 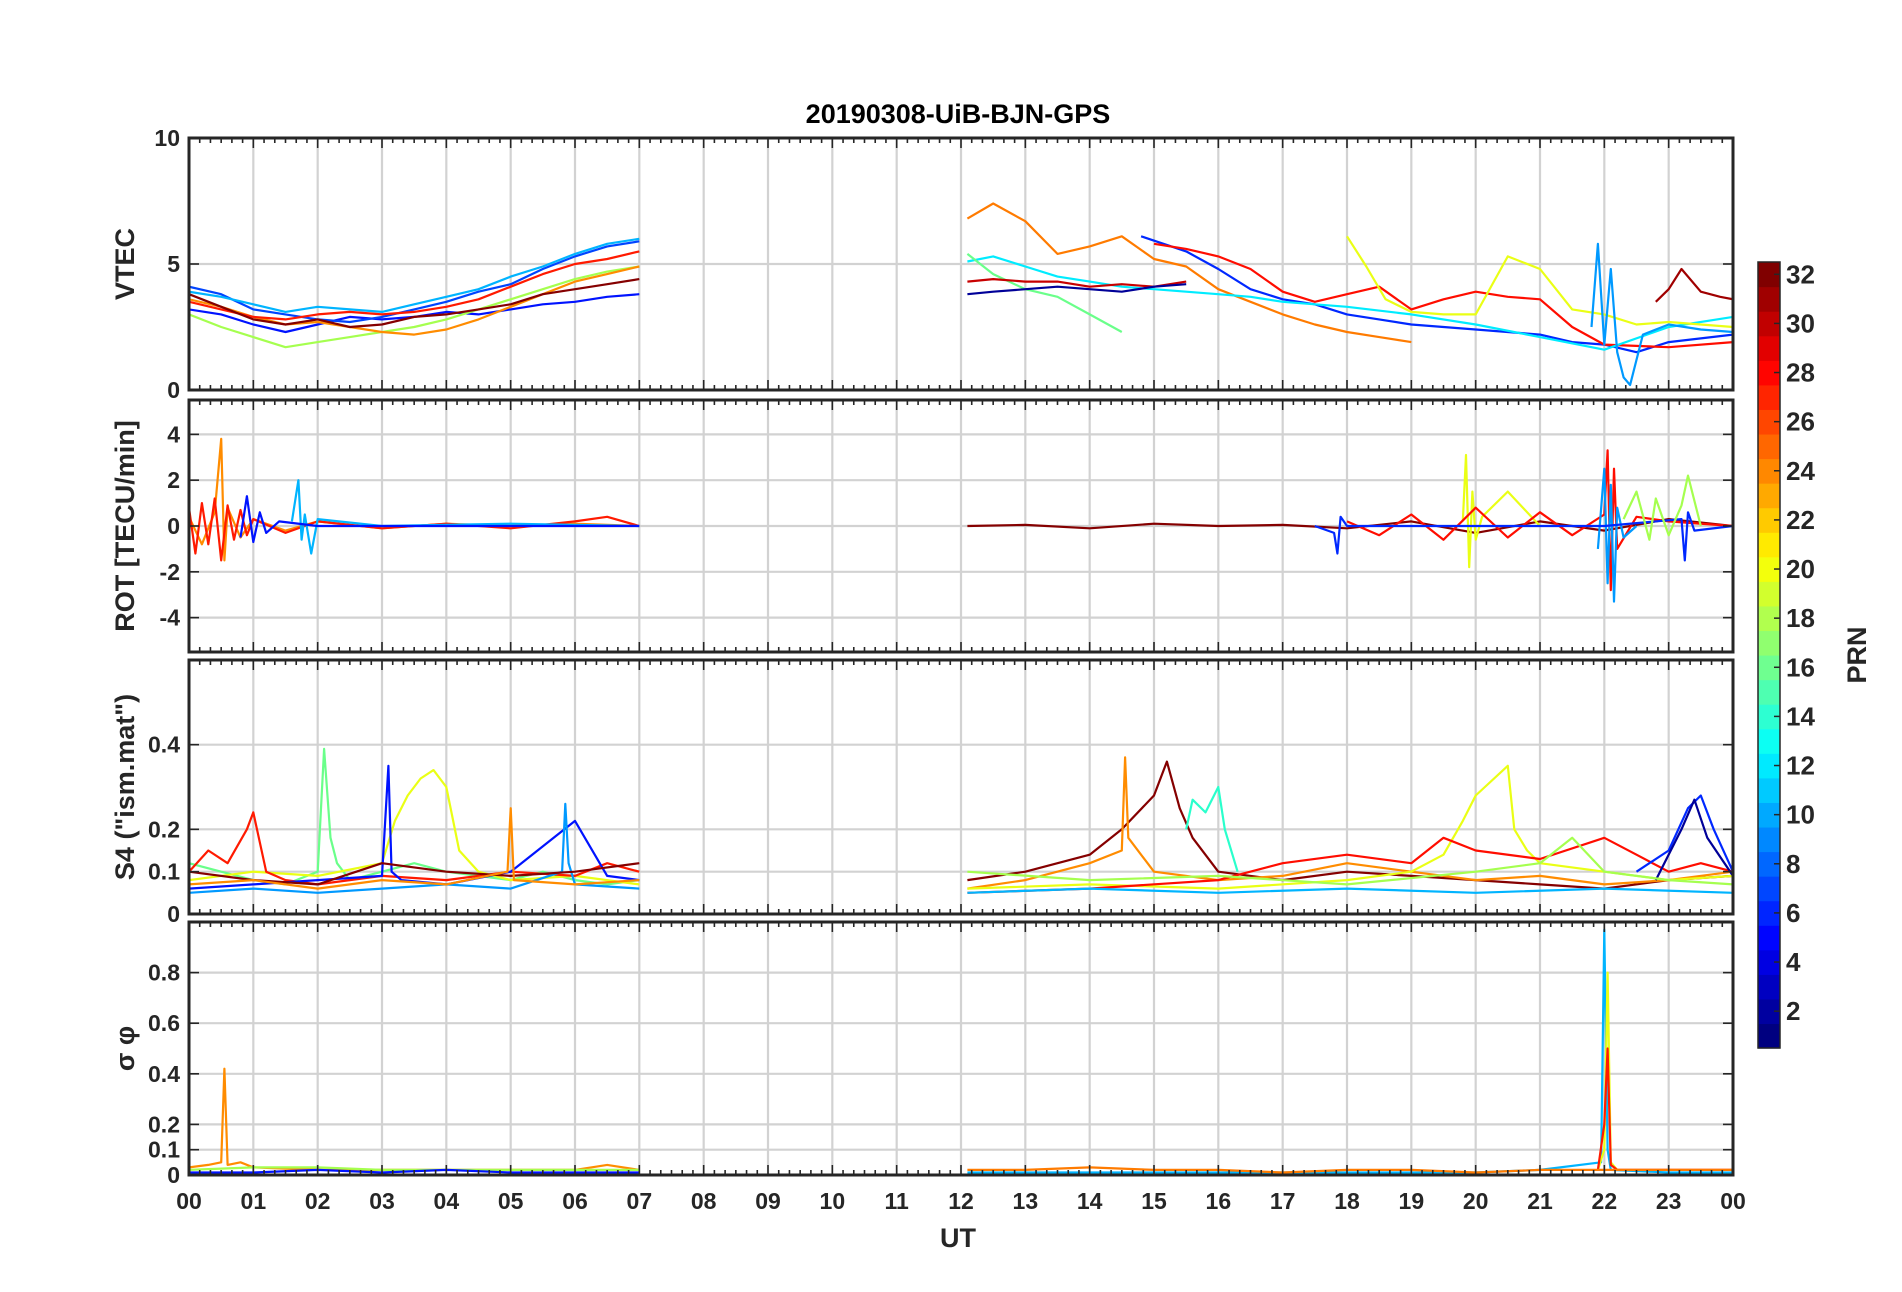 I want to click on x-tick-label: 04, so click(x=447, y=1201).